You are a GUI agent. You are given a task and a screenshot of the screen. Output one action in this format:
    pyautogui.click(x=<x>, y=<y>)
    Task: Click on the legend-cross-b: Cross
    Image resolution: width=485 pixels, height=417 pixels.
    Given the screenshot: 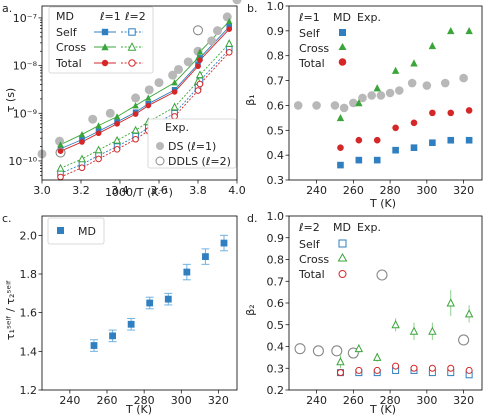 What is the action you would take?
    pyautogui.click(x=314, y=48)
    